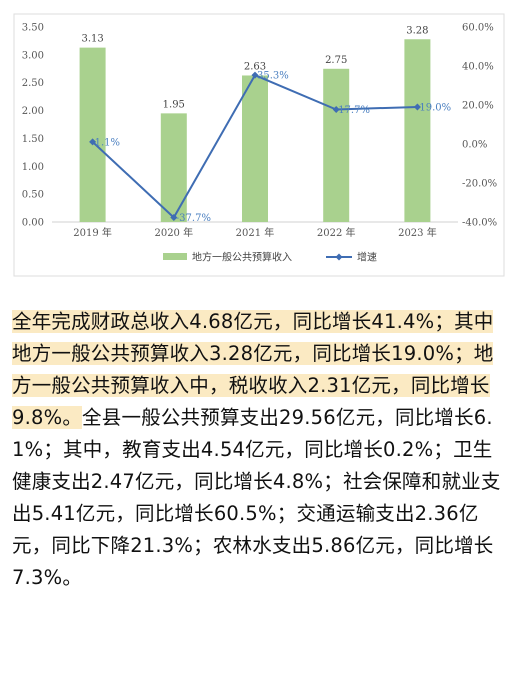 This screenshot has height=680, width=518. Describe the element at coordinates (175, 256) in the screenshot. I see `legend-bar-swatch` at that location.